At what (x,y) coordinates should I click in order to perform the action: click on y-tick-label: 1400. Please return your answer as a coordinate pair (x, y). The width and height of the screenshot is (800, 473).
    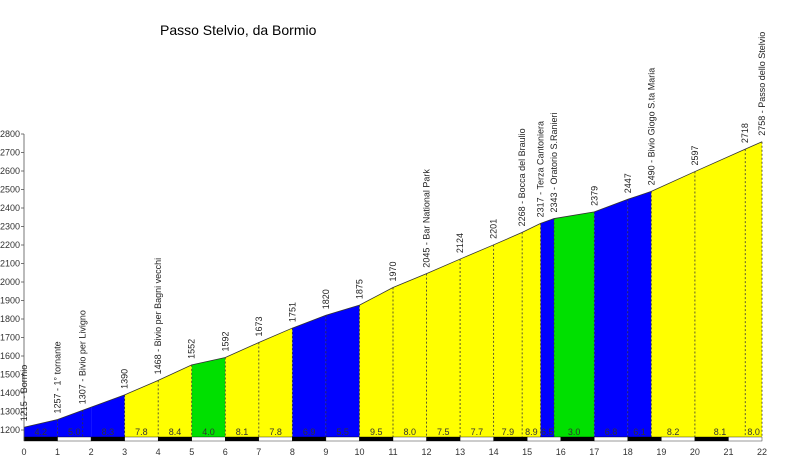
    Looking at the image, I should click on (10, 393).